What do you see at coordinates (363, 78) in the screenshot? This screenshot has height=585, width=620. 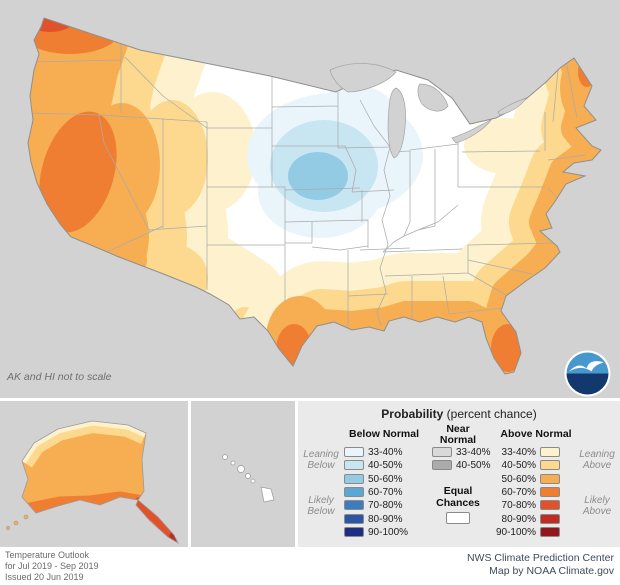 I see `lake-superior` at bounding box center [363, 78].